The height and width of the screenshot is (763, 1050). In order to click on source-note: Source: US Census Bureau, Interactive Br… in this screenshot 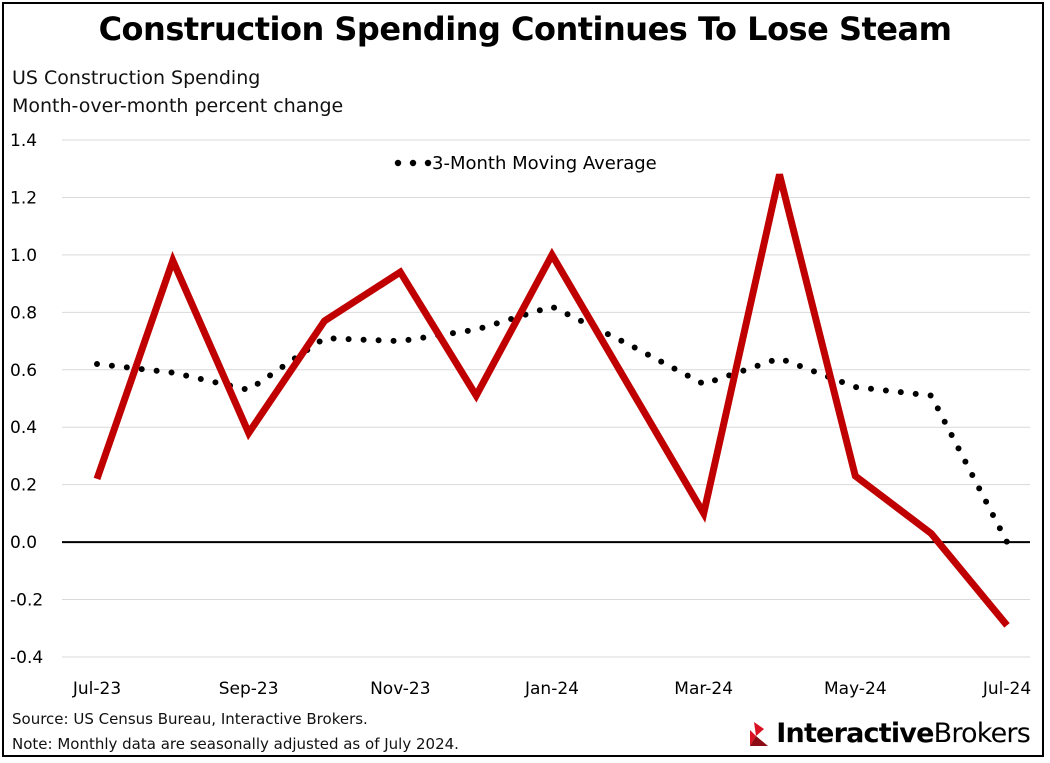, I will do `click(190, 719)`.